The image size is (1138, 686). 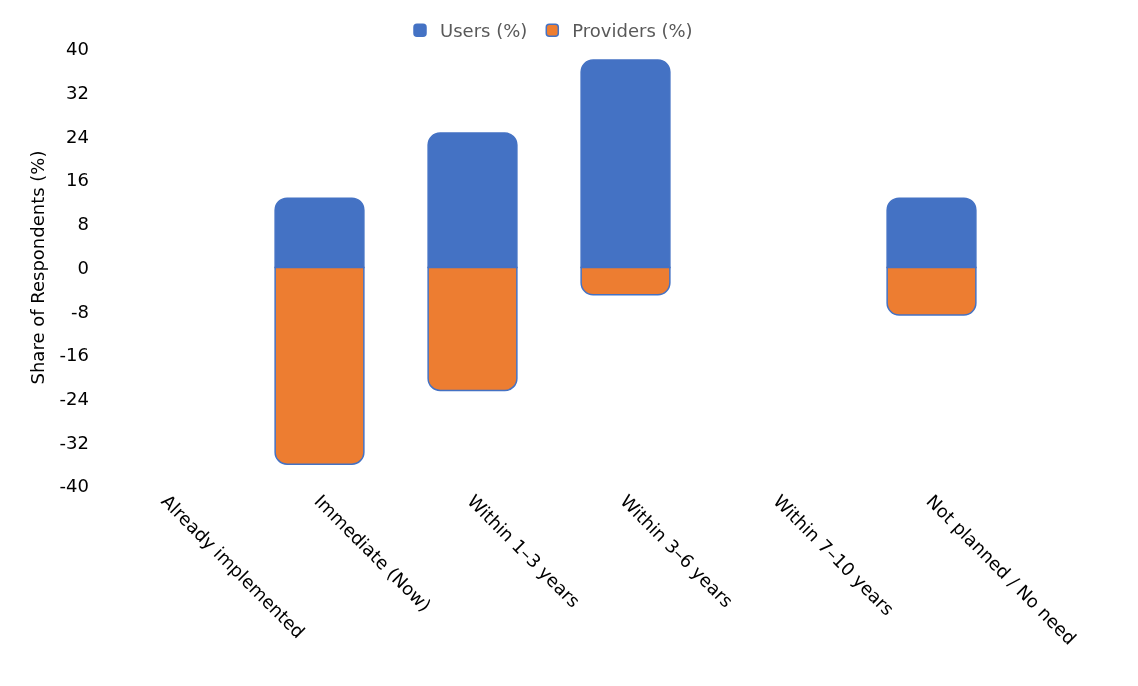 I want to click on y-tick-label: 0, so click(x=83, y=267).